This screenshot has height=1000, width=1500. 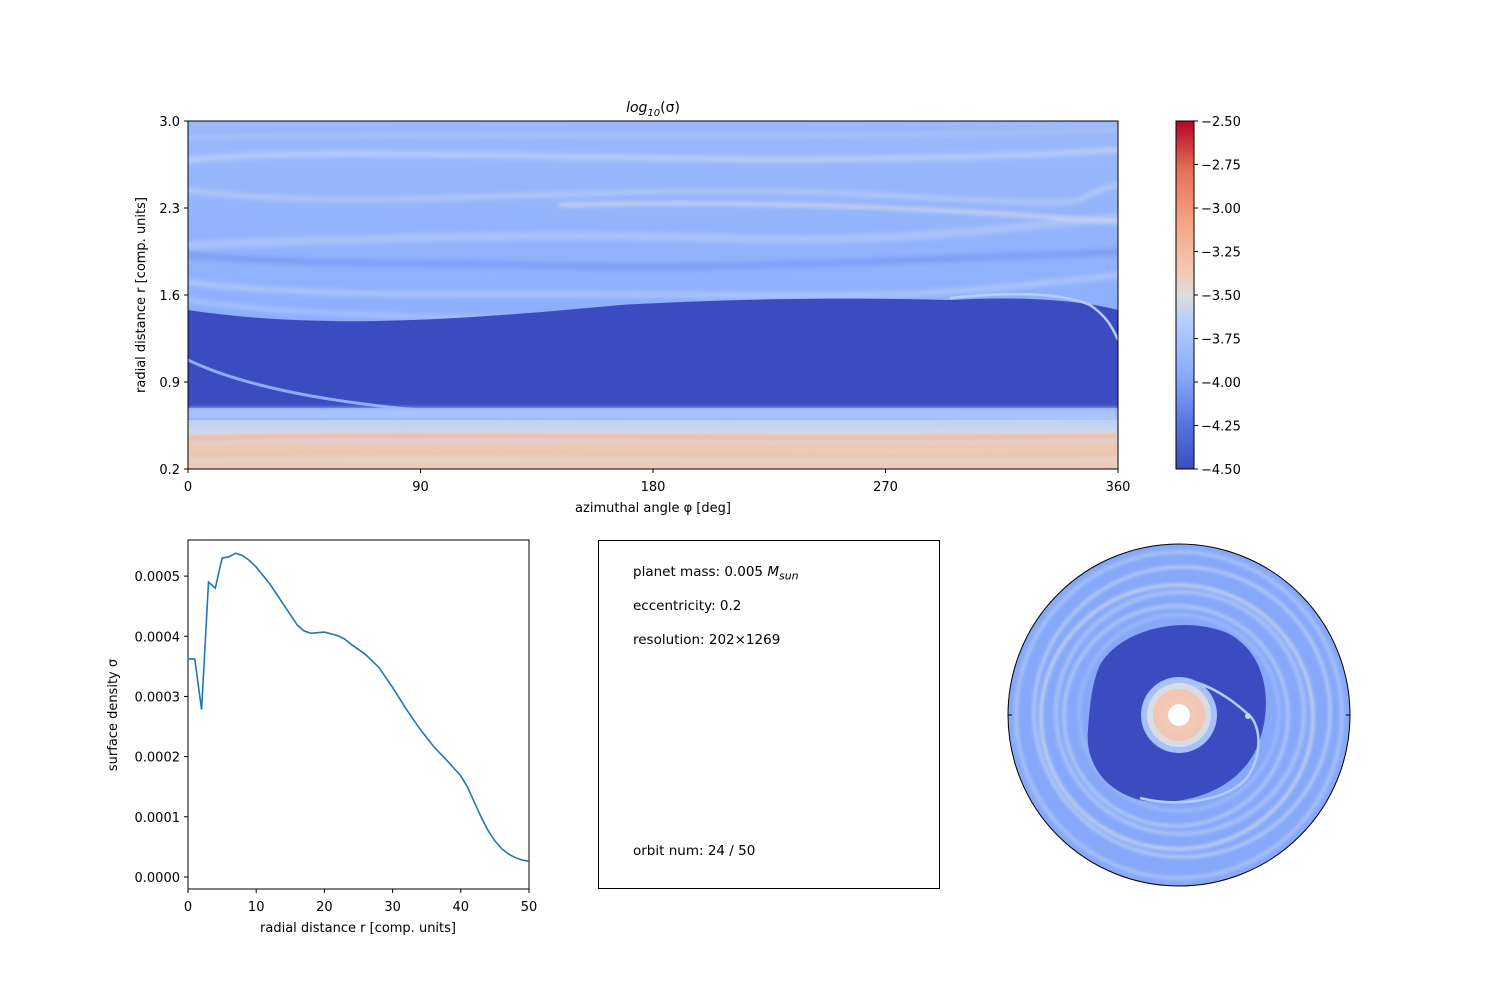 I want to click on heatmap-x-tick-label: 360, so click(x=1118, y=487).